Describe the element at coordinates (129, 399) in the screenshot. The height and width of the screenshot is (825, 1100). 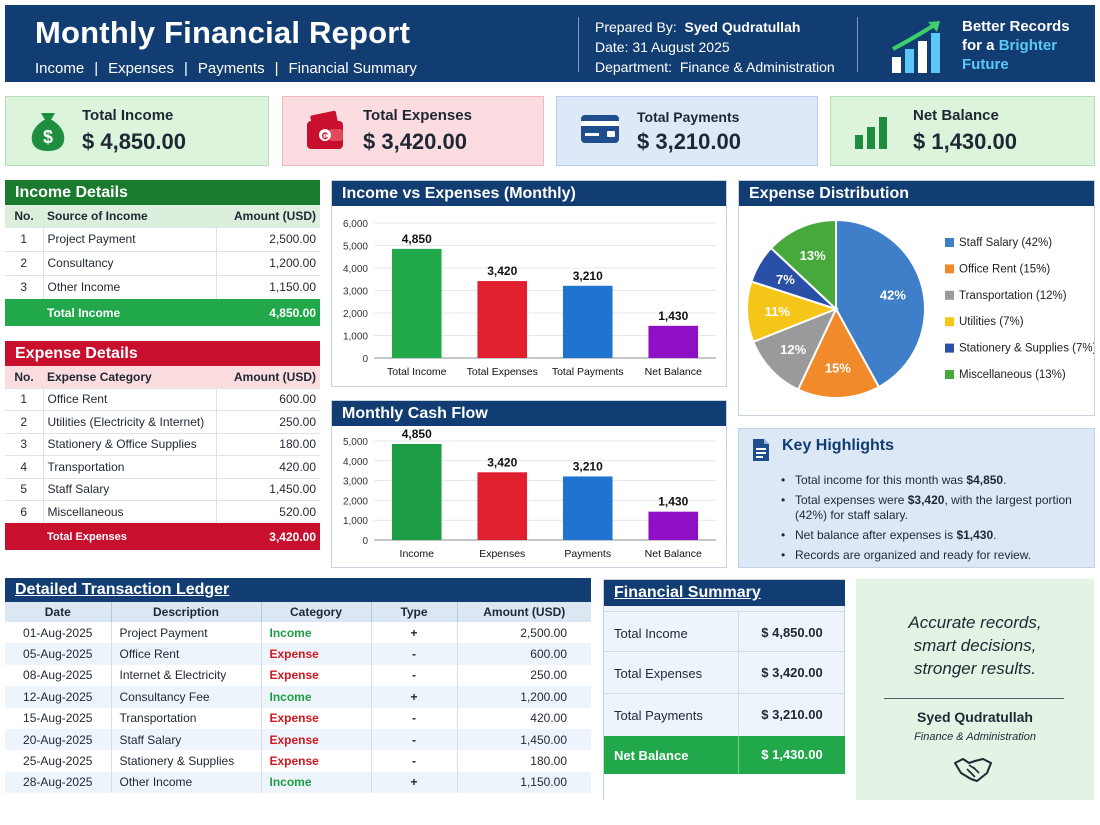
I see `expense-category: Office Rent` at that location.